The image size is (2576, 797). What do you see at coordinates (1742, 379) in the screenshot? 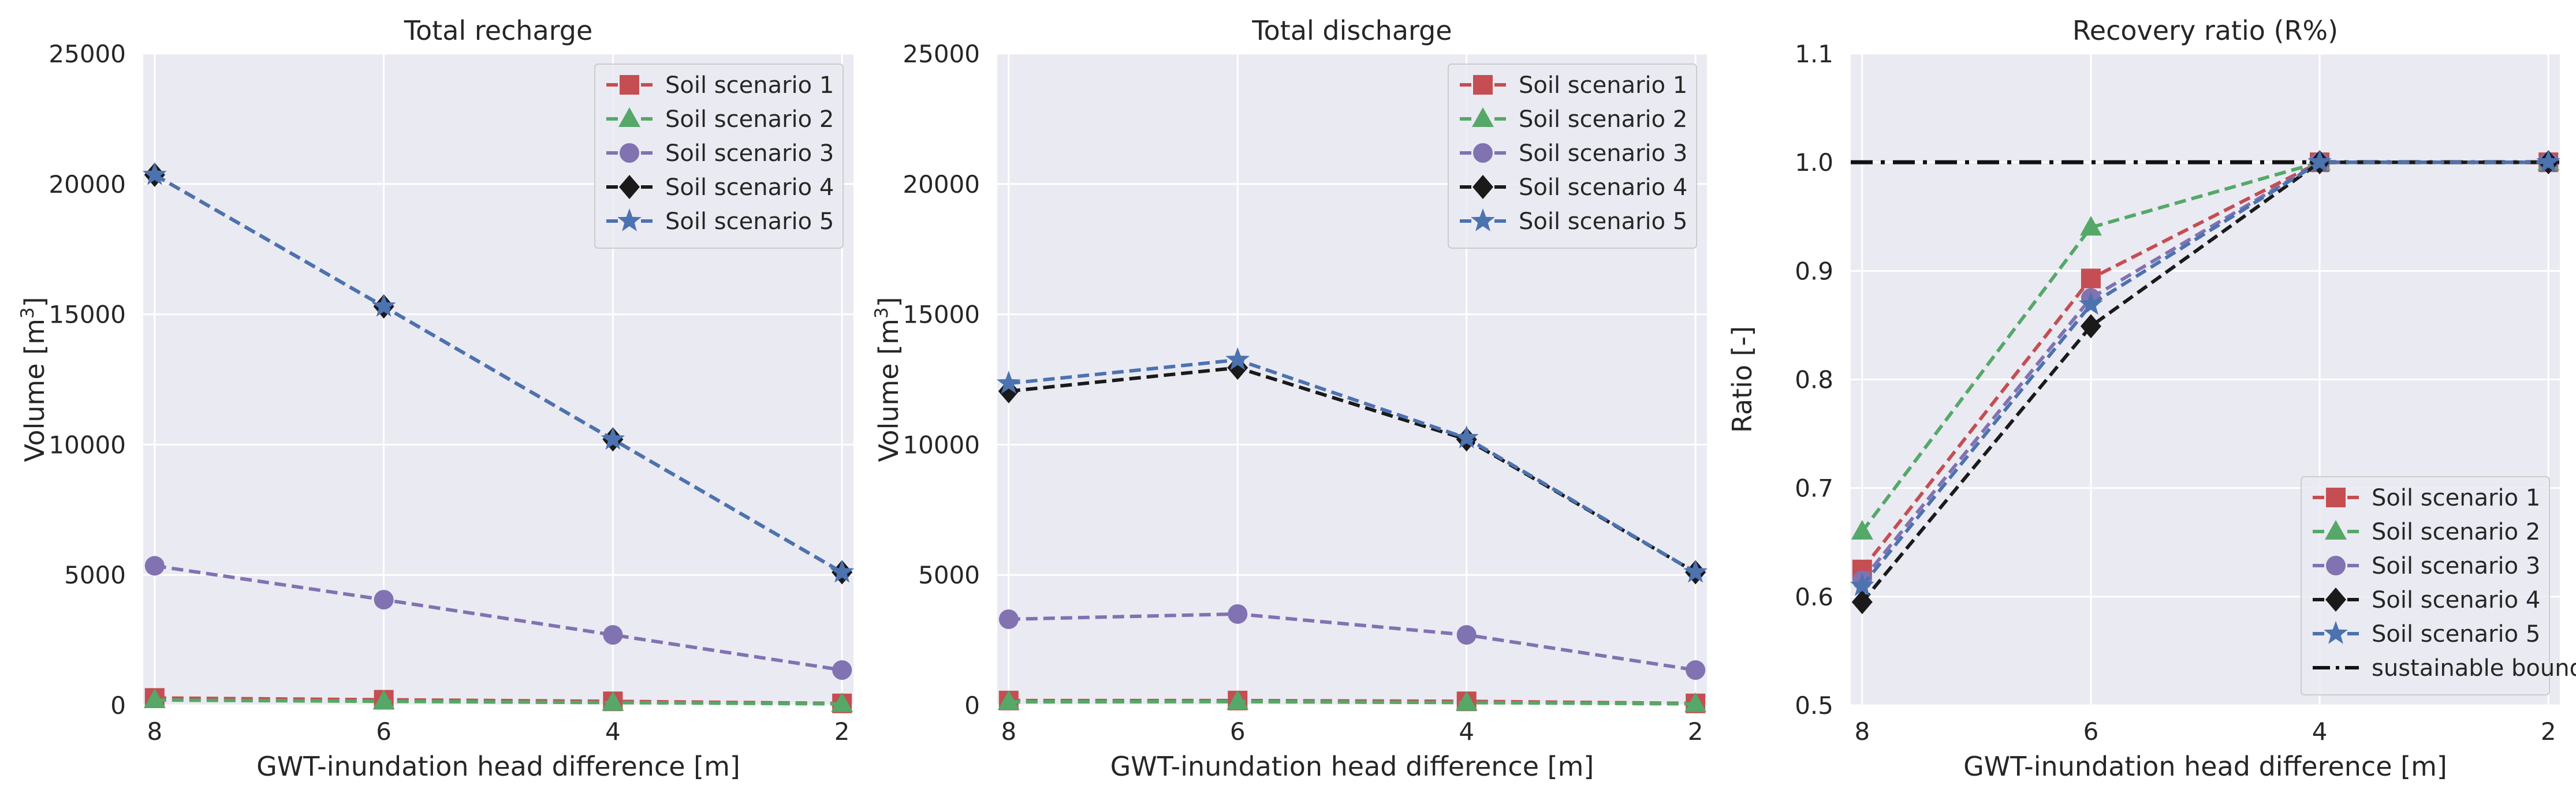
I see `y-axis-label: Ratio [-]` at bounding box center [1742, 379].